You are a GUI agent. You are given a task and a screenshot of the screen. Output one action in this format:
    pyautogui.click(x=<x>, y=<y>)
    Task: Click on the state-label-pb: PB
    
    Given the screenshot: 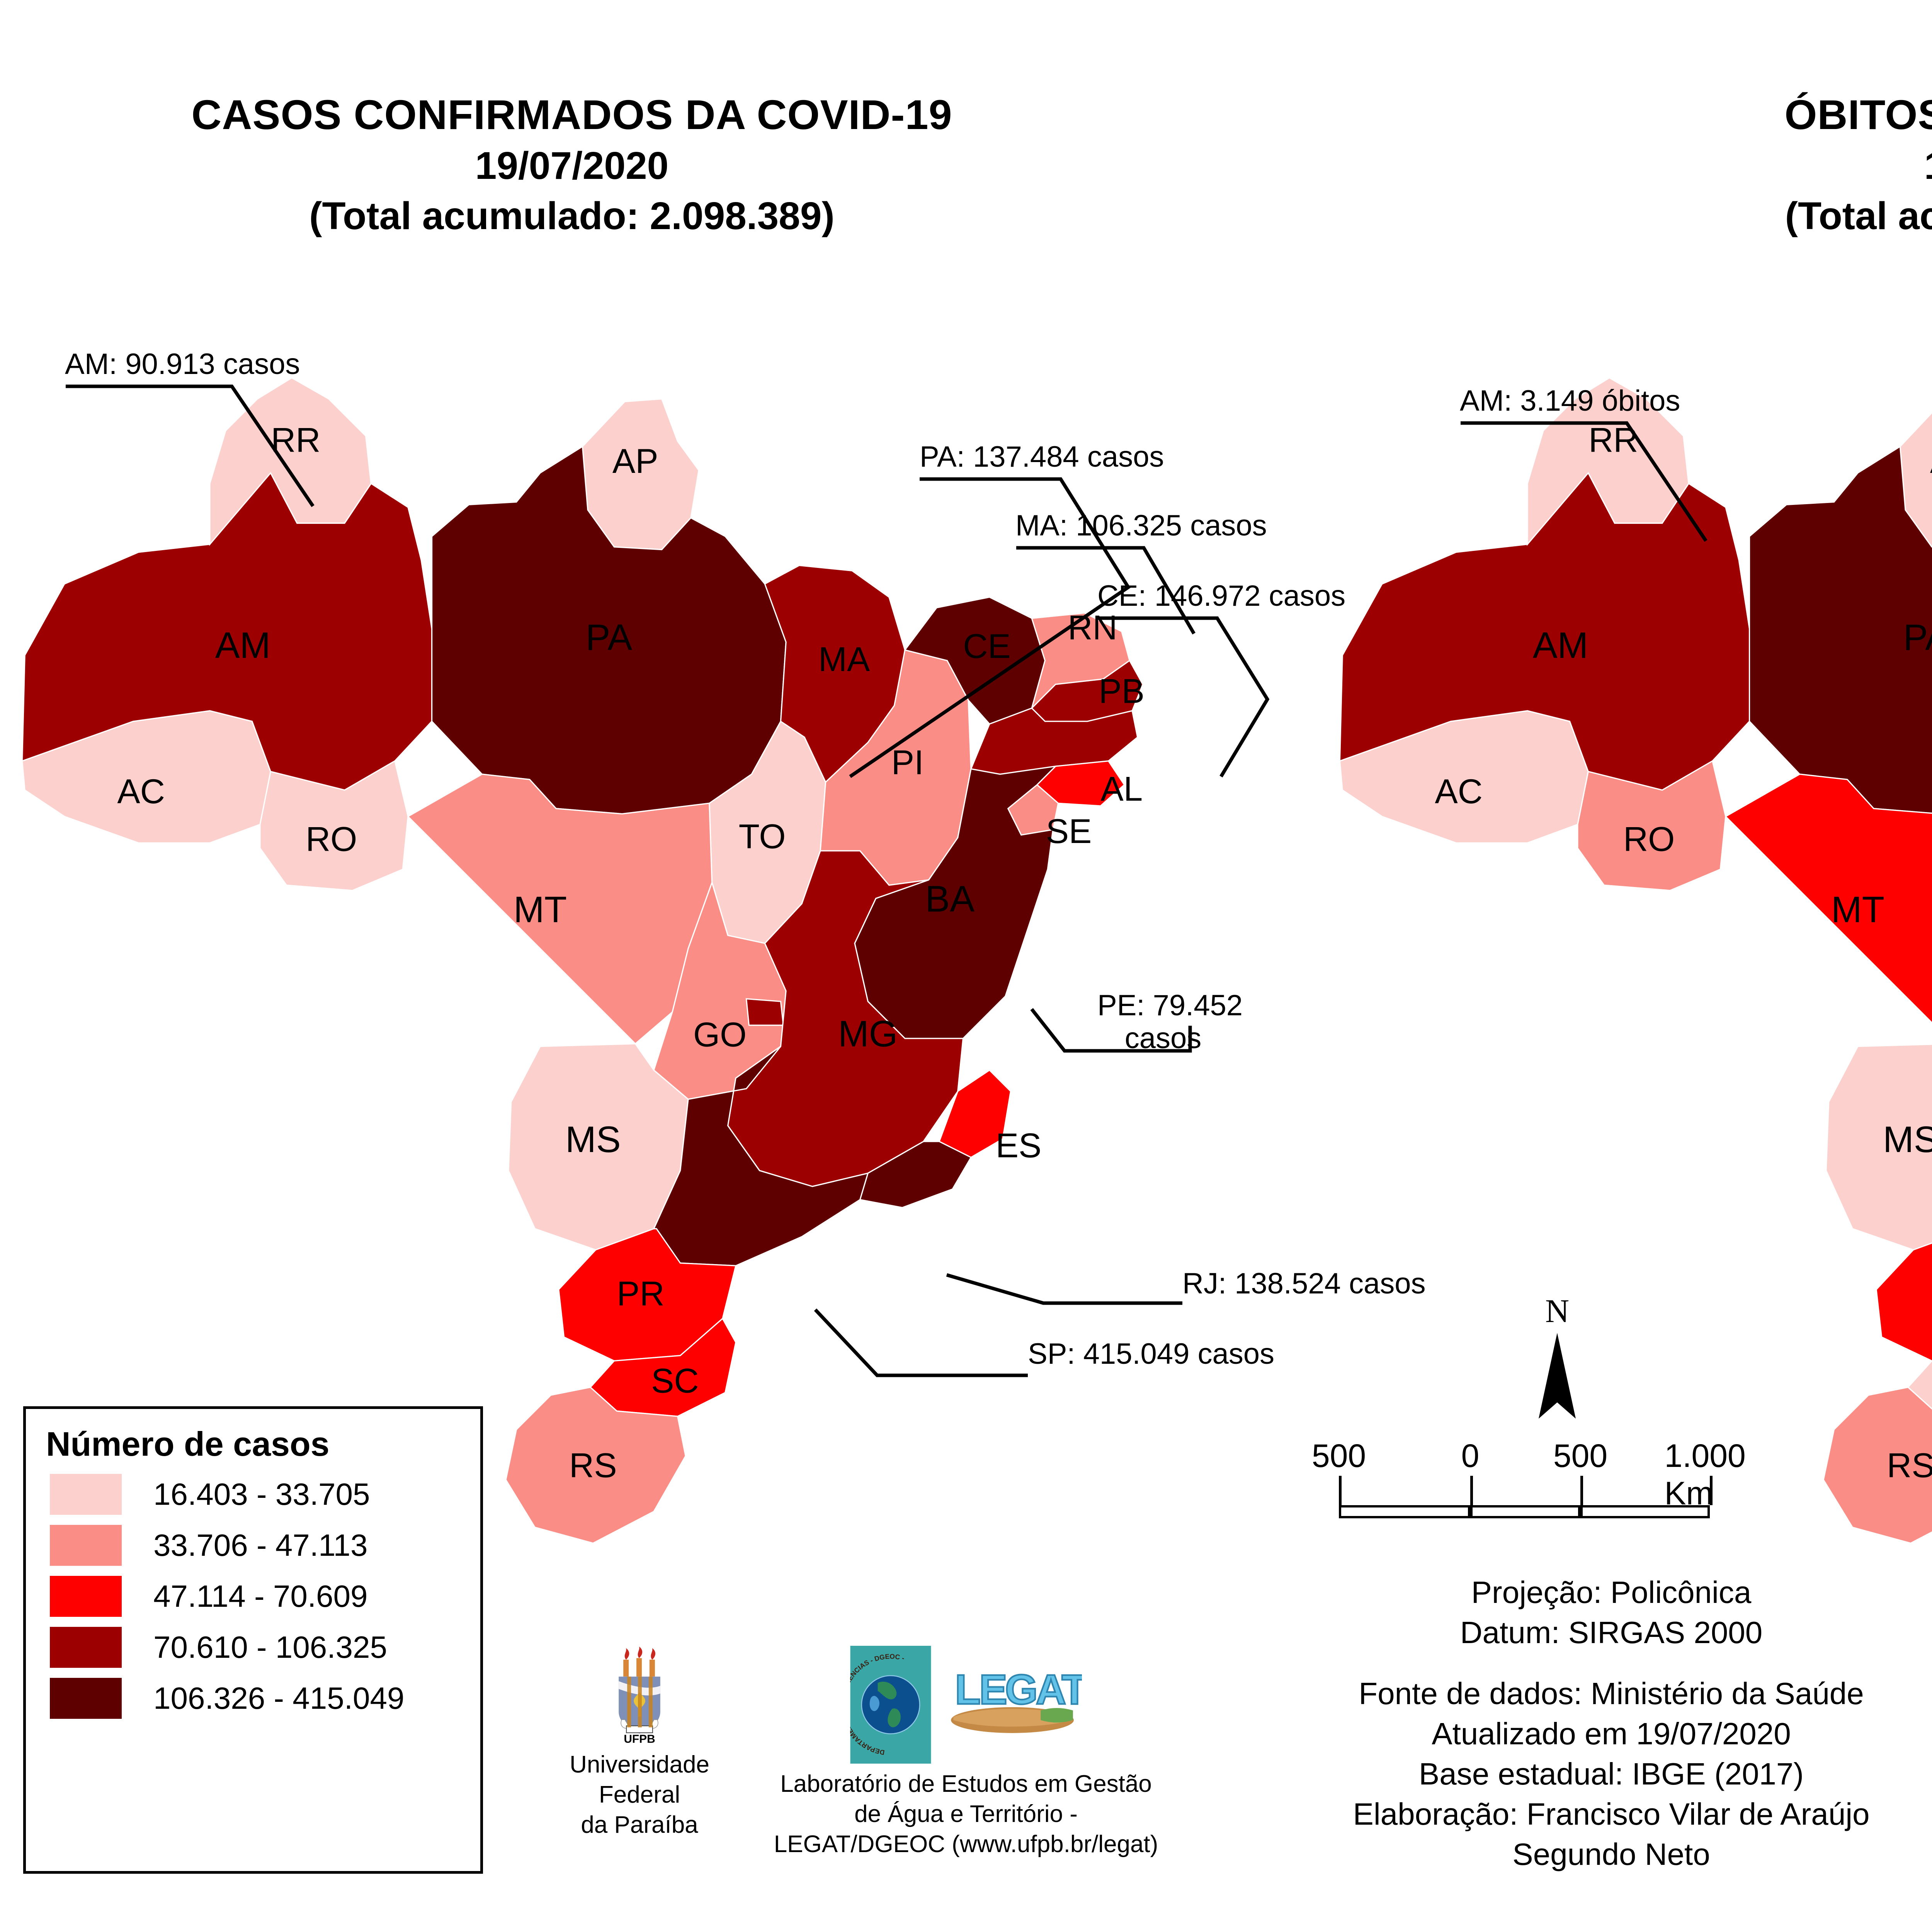 What is the action you would take?
    pyautogui.click(x=1122, y=691)
    